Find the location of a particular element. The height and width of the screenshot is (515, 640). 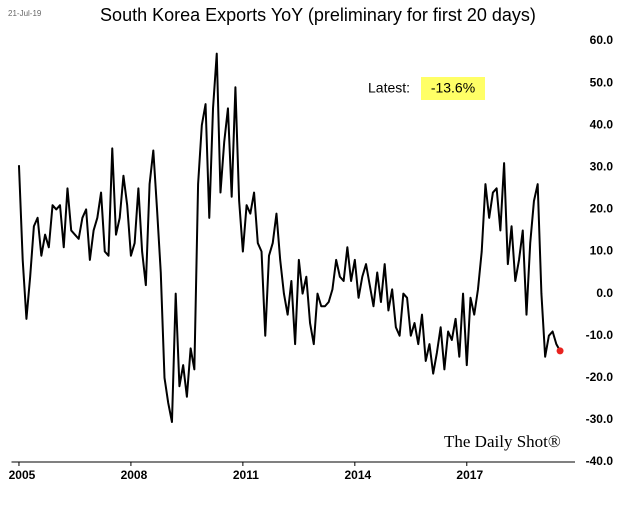

date-stamp: 21-Jul-19 is located at coordinates (25, 13).